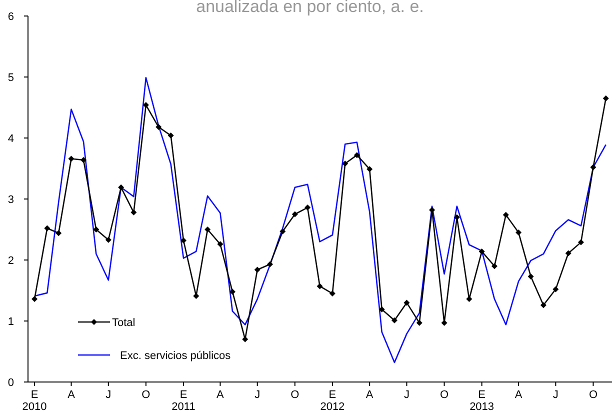 This screenshot has height=415, width=612. Describe the element at coordinates (310, 8) in the screenshot. I see `chart-title: anualizada en por ciento, a. e.` at that location.